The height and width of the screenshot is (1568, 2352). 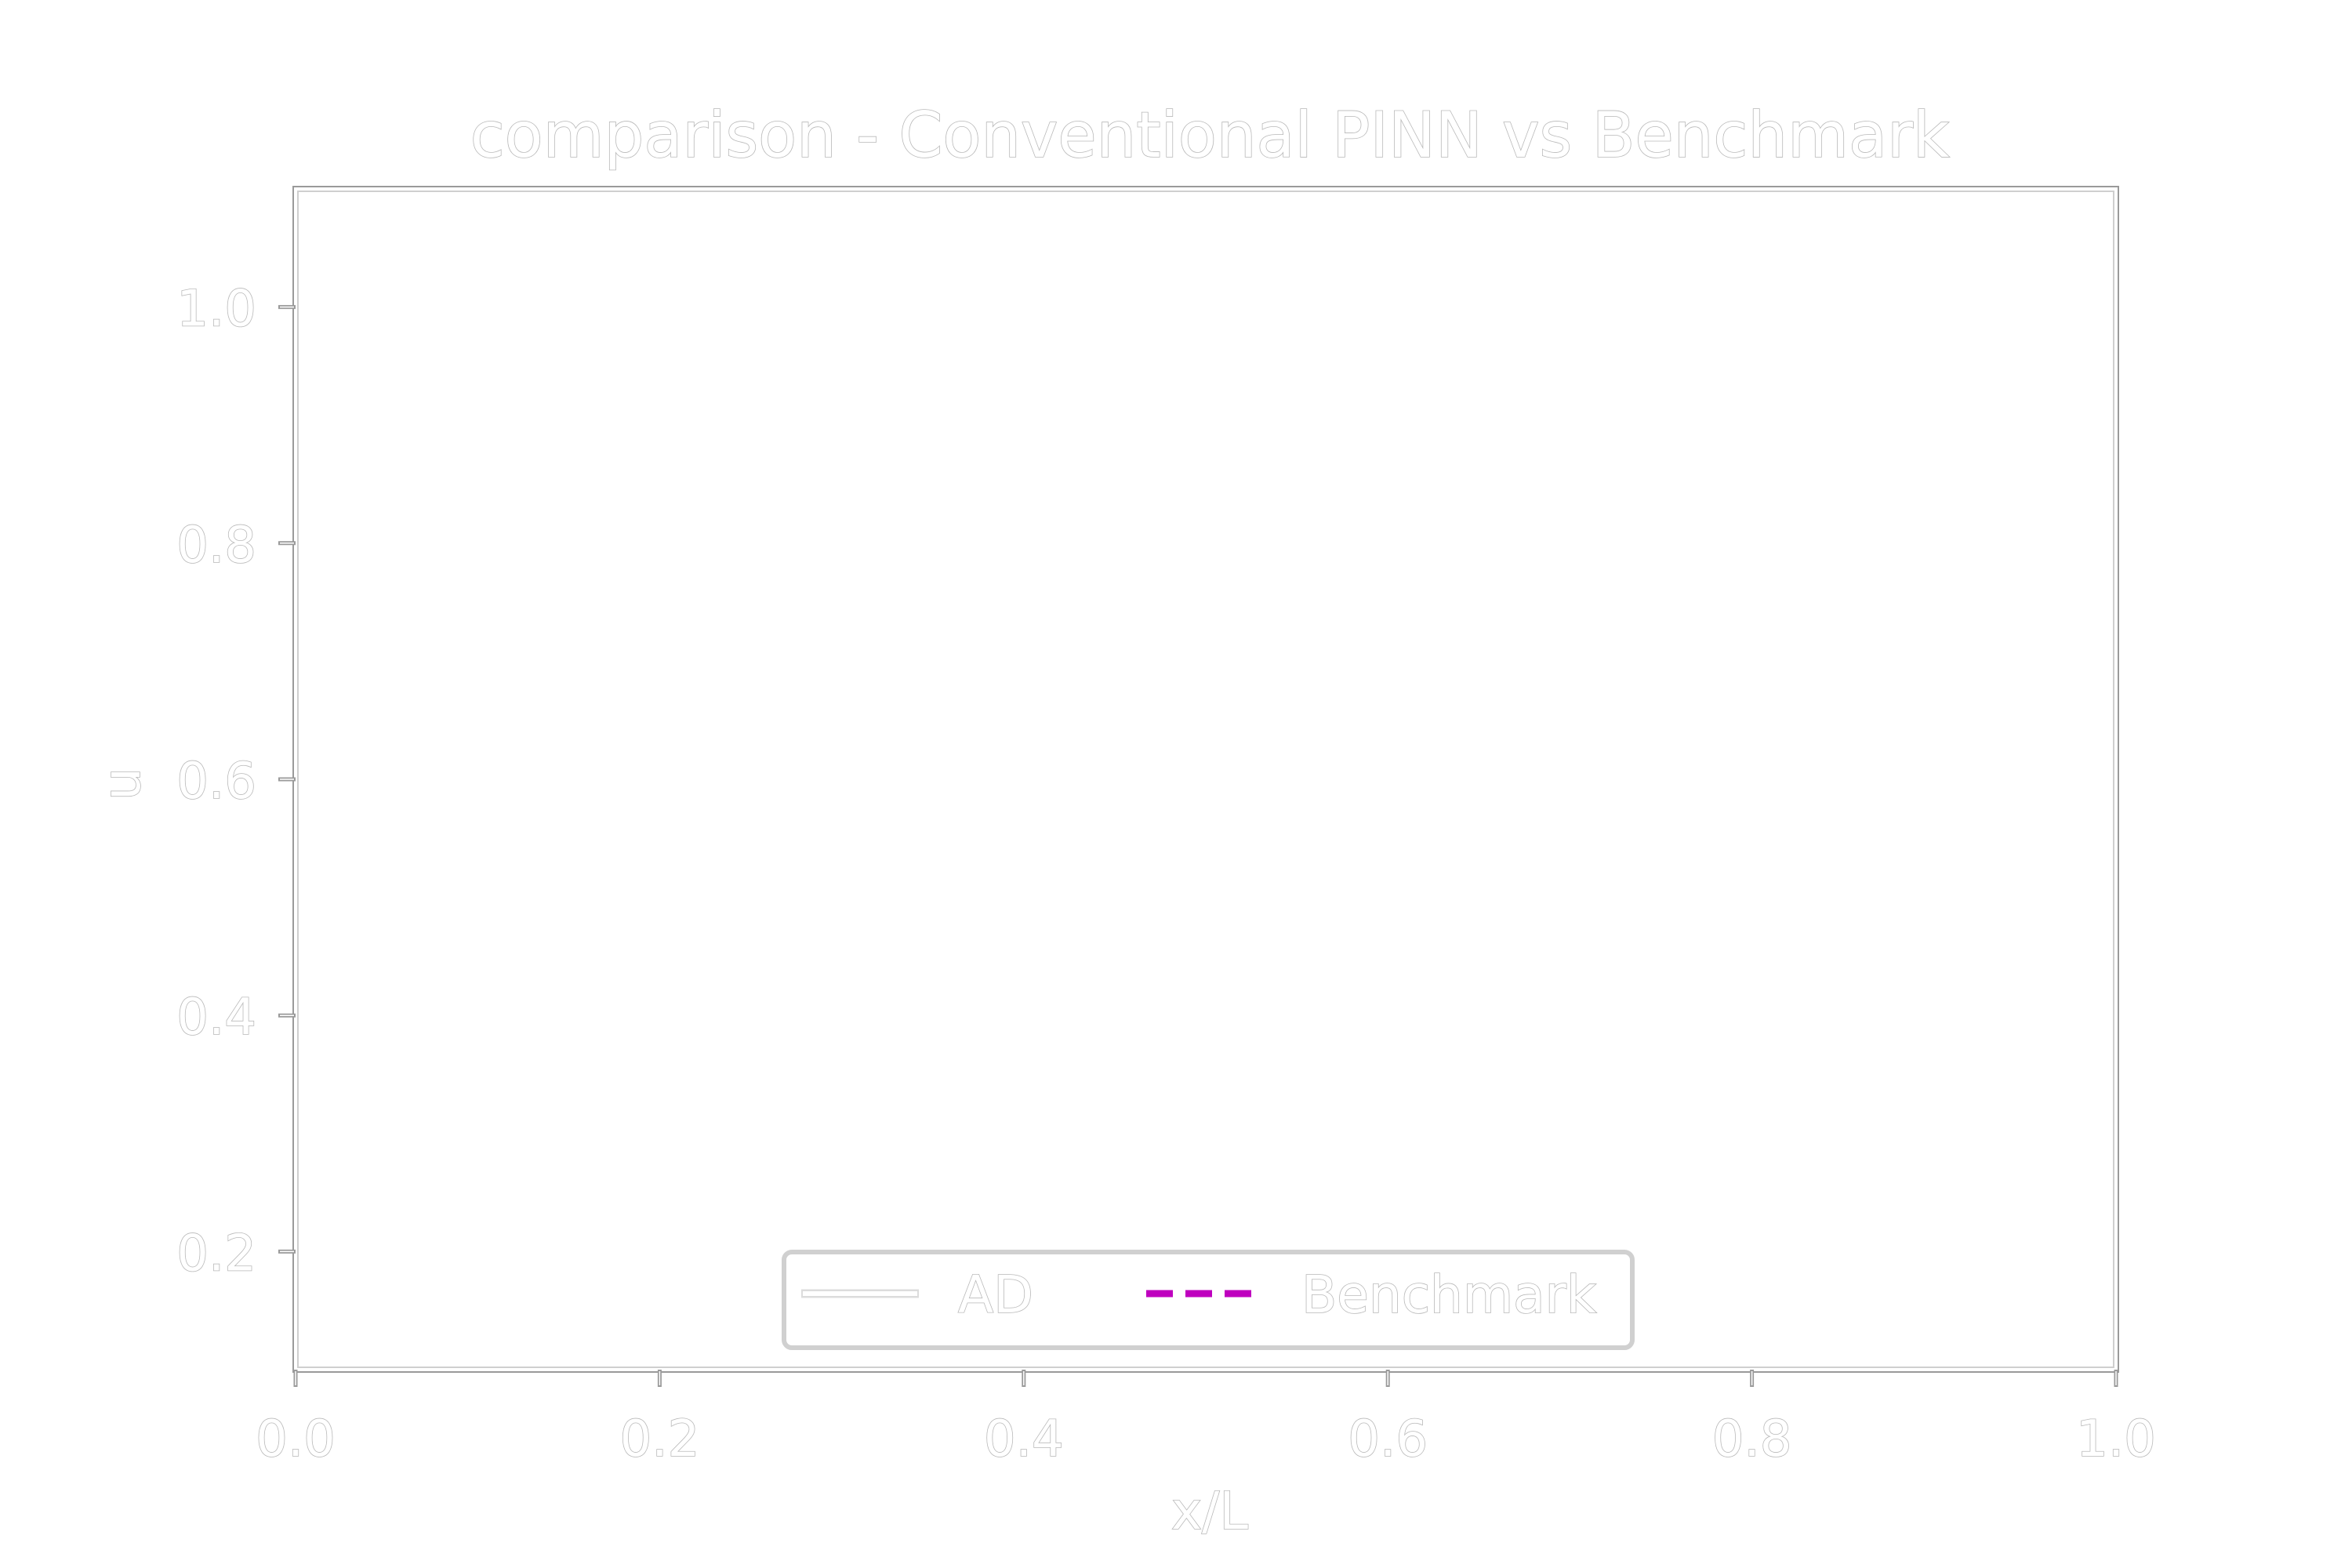 I want to click on legend-label-ad: AD, so click(x=995, y=1295).